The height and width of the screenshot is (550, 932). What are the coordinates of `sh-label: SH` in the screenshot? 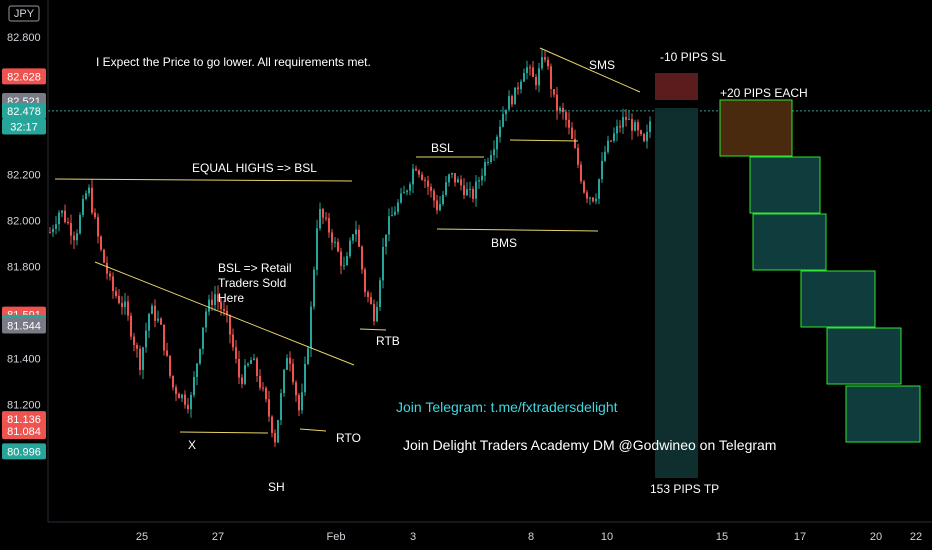 It's located at (276, 487).